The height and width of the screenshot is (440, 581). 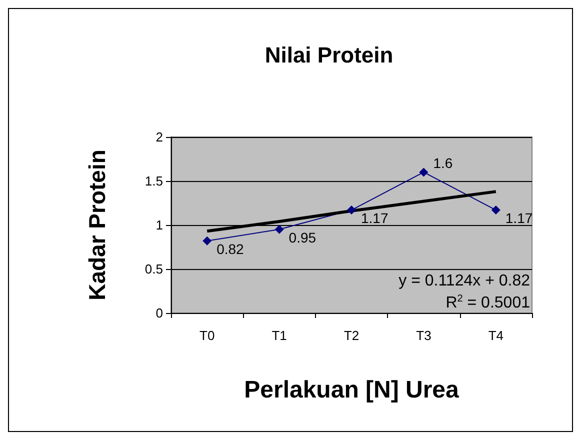 What do you see at coordinates (97, 225) in the screenshot?
I see `y-axis-title: Kadar Protein` at bounding box center [97, 225].